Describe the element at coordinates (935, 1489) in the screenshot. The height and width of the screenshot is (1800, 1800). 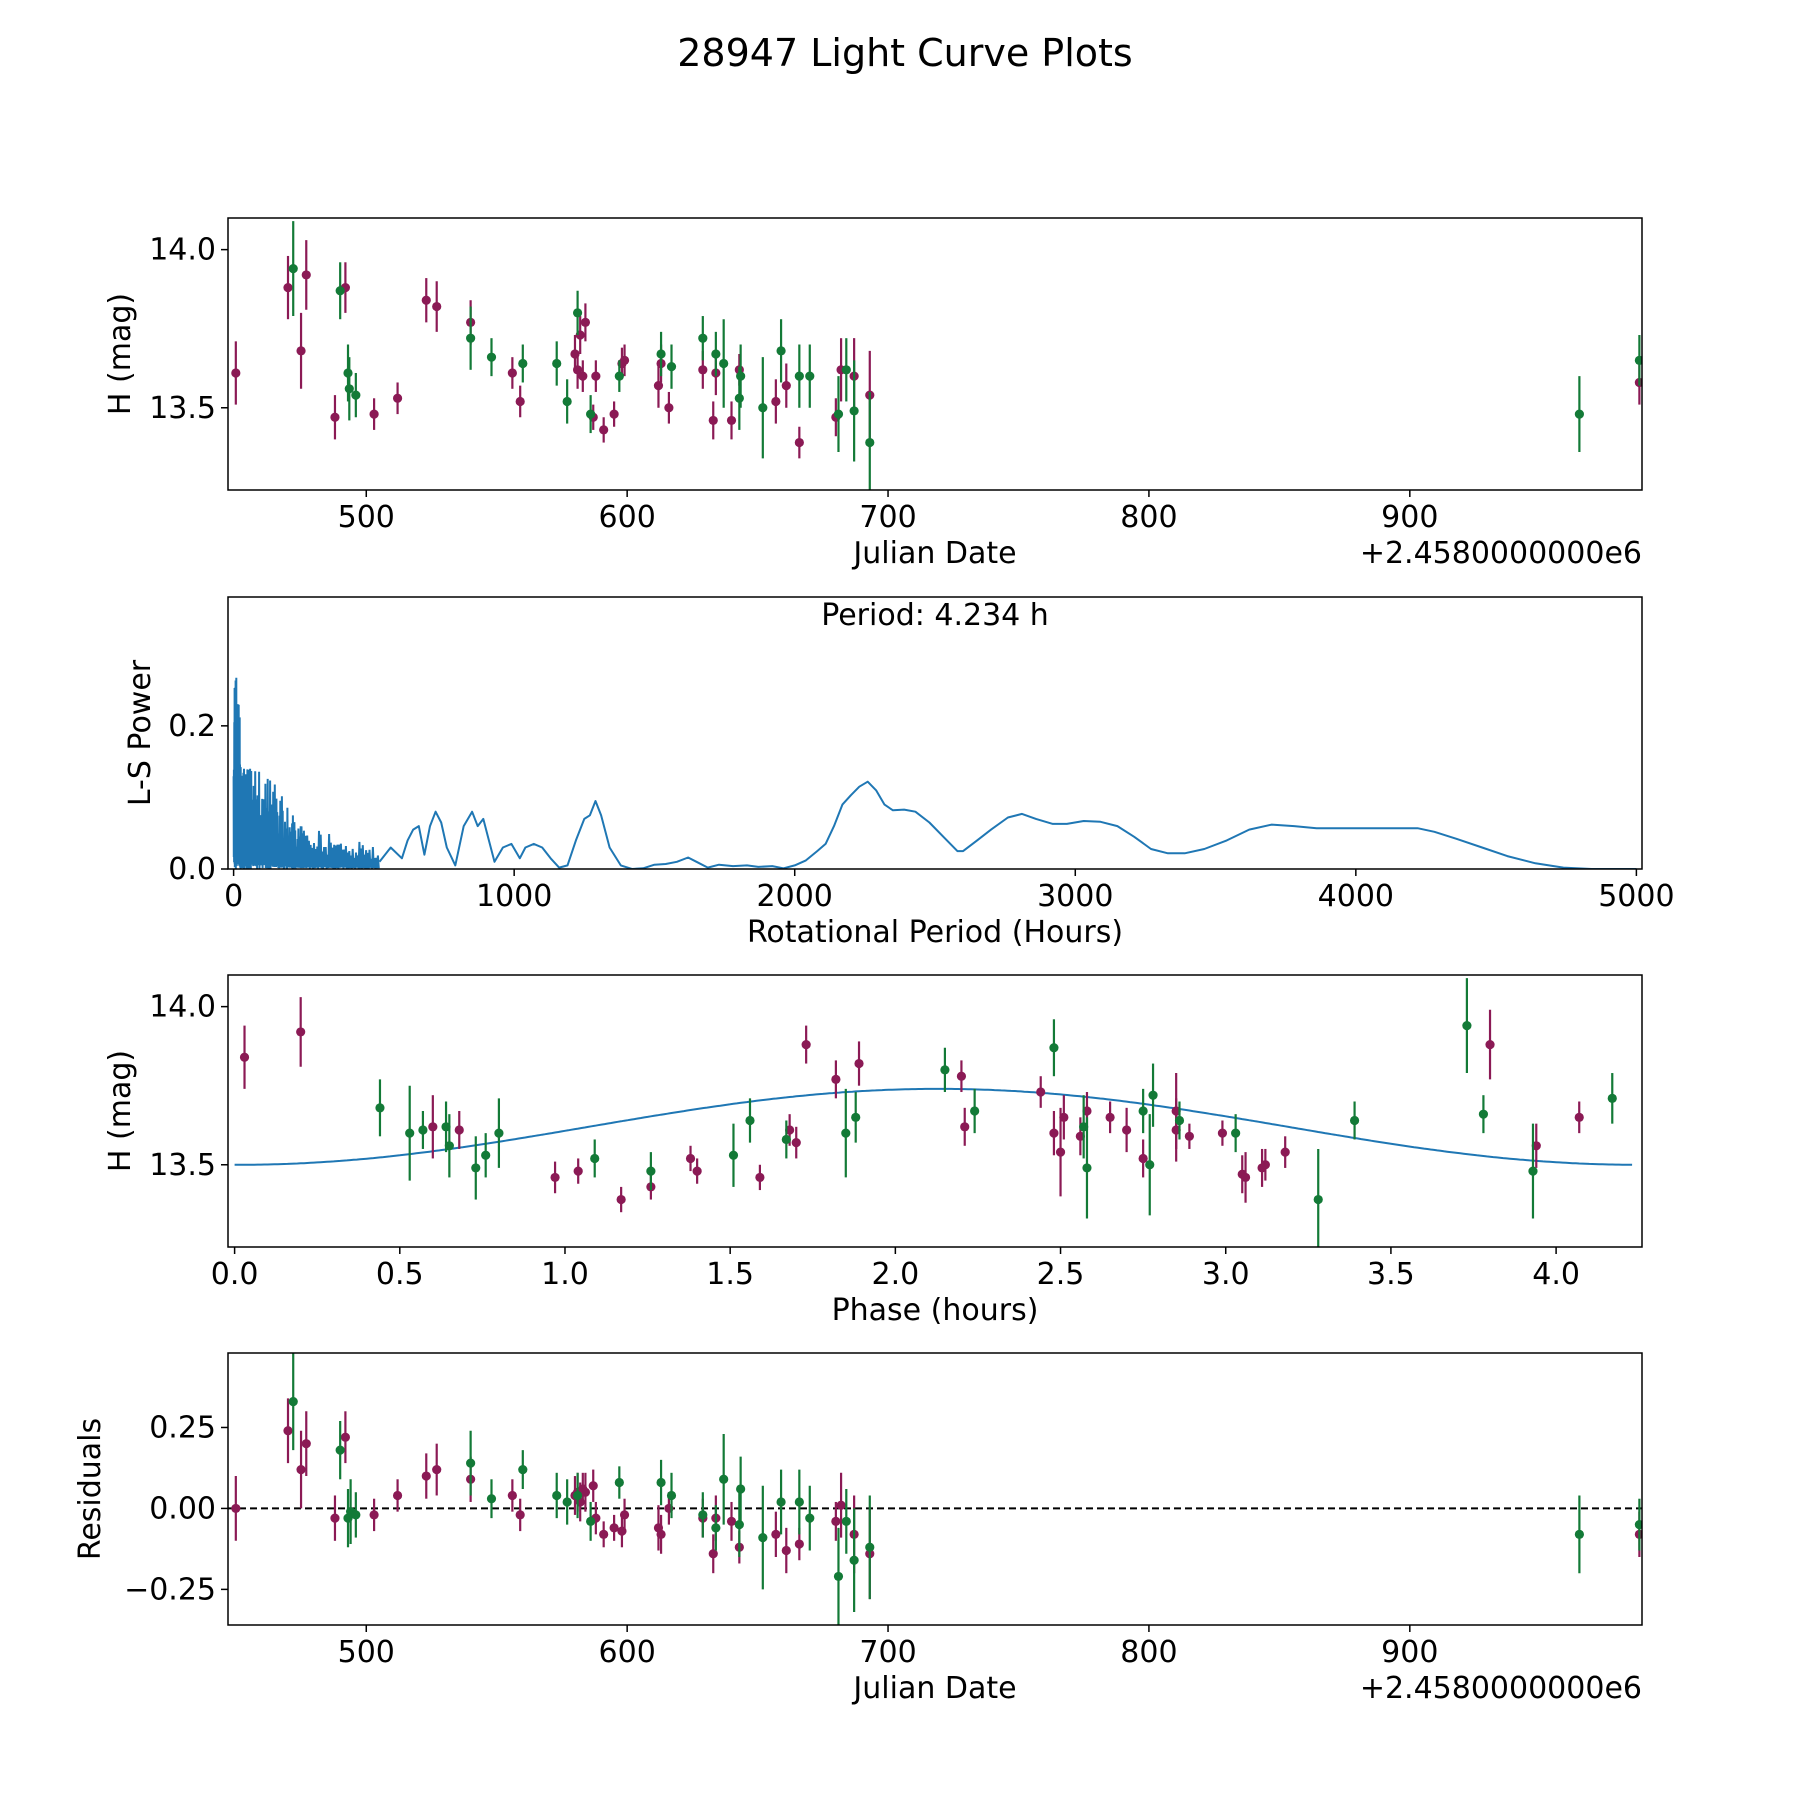
I see `residuals-plot-area` at that location.